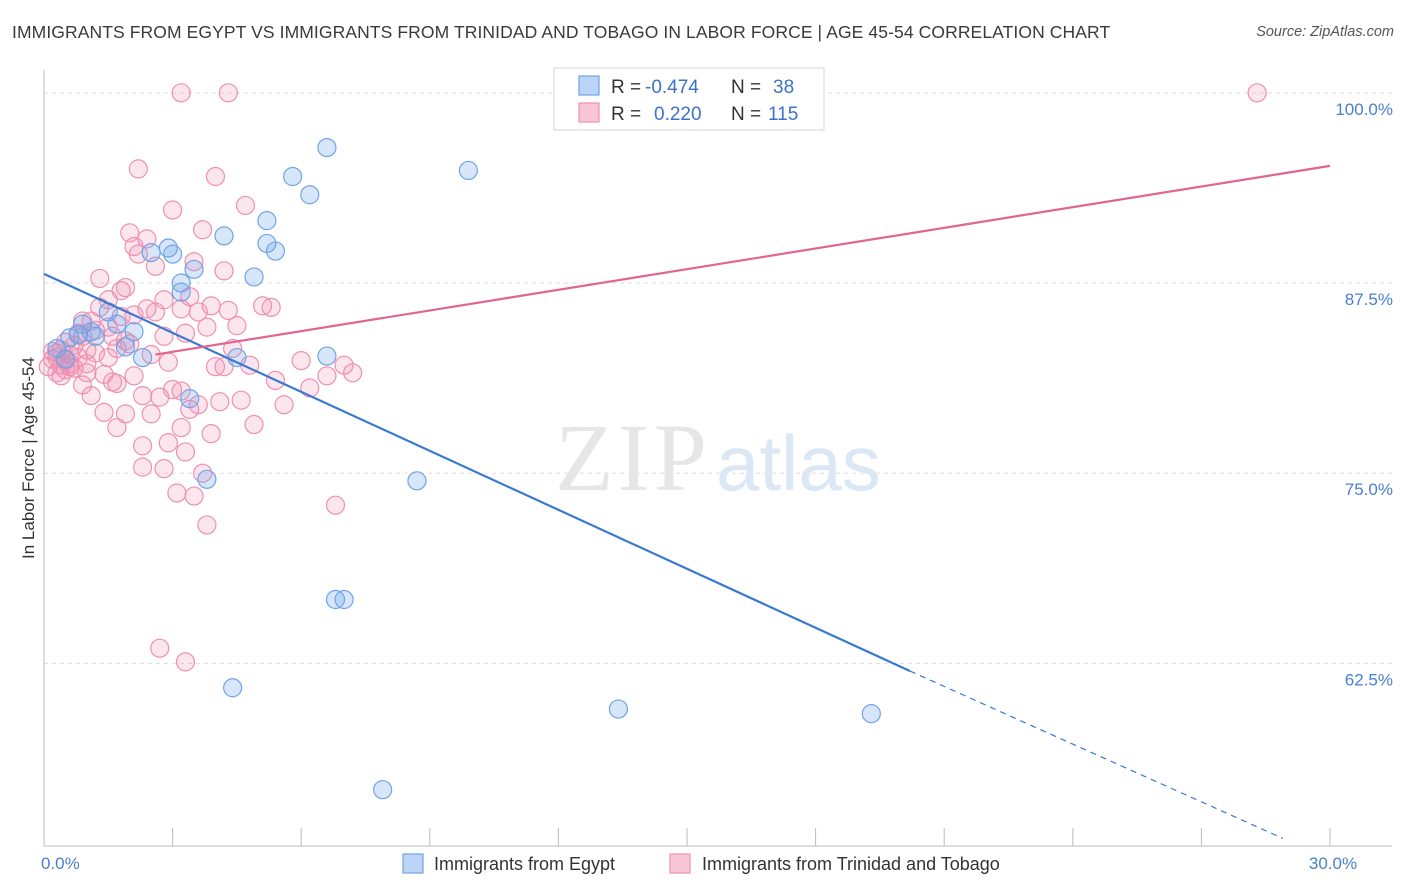  Describe the element at coordinates (1096, 754) in the screenshot. I see `egypt-trend-extension` at that location.